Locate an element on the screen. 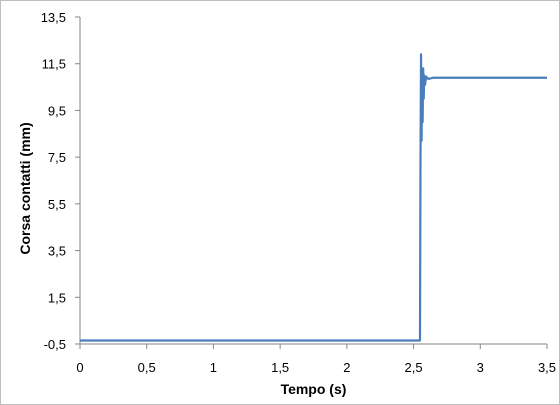 Image resolution: width=560 pixels, height=405 pixels. x-tick-label: 2,5 is located at coordinates (414, 367).